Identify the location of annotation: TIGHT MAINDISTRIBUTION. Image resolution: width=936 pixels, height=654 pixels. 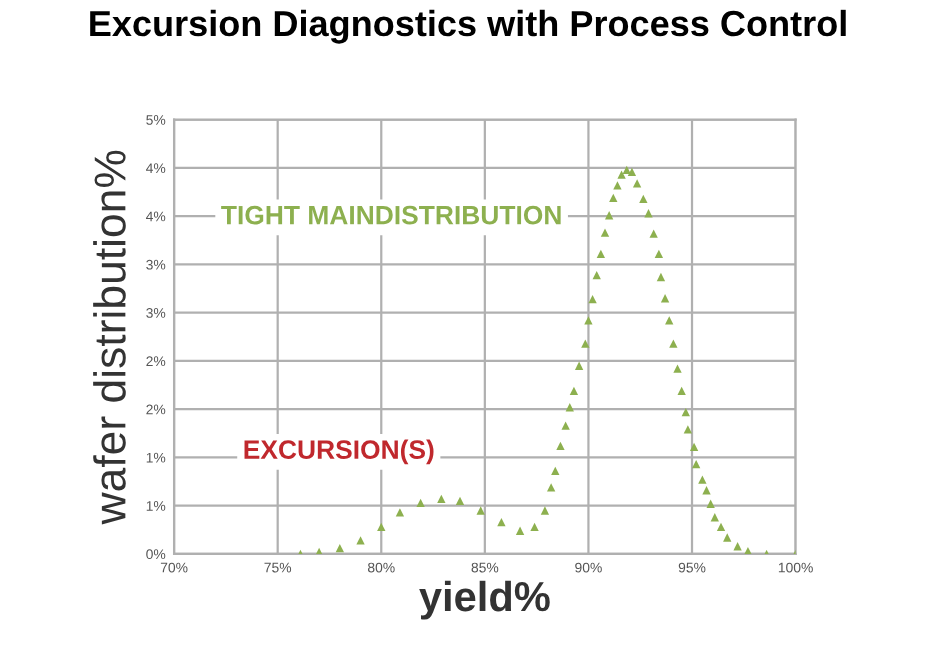
(391, 215).